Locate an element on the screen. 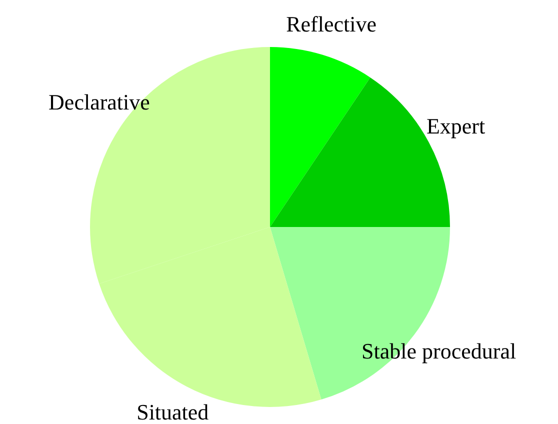  slice-label: Situated is located at coordinates (172, 412).